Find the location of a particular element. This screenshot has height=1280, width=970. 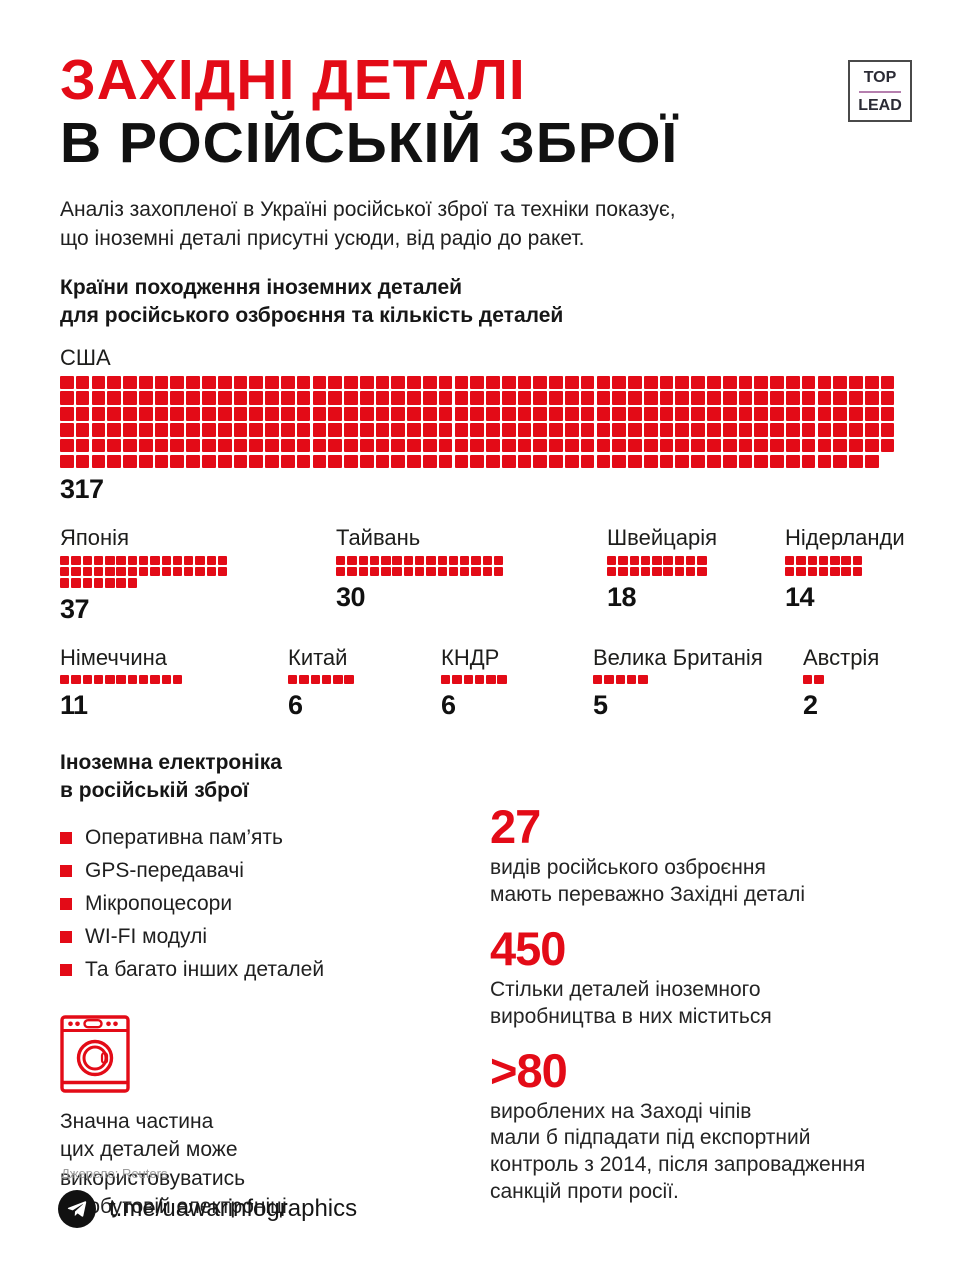

country-label: КНДР is located at coordinates (470, 657).